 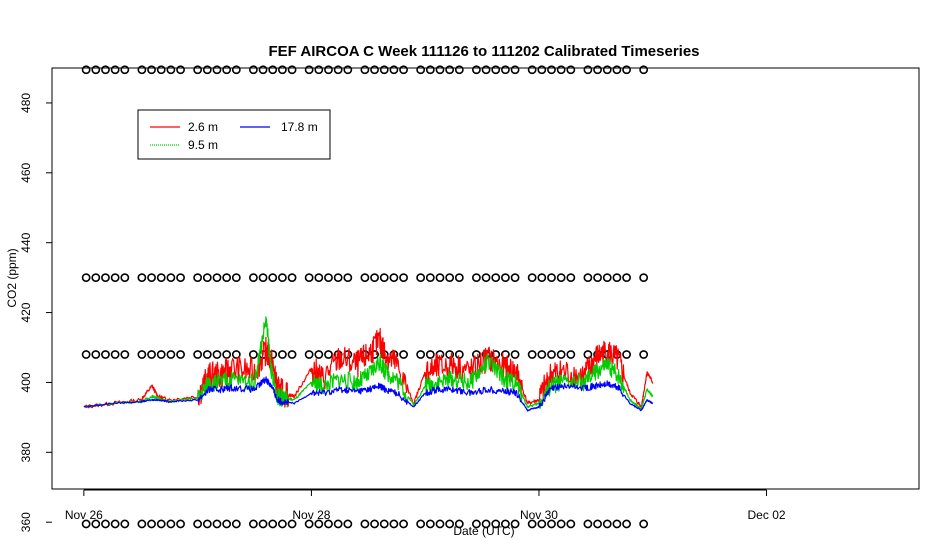 I want to click on series-line-17-8-m, so click(x=368, y=394).